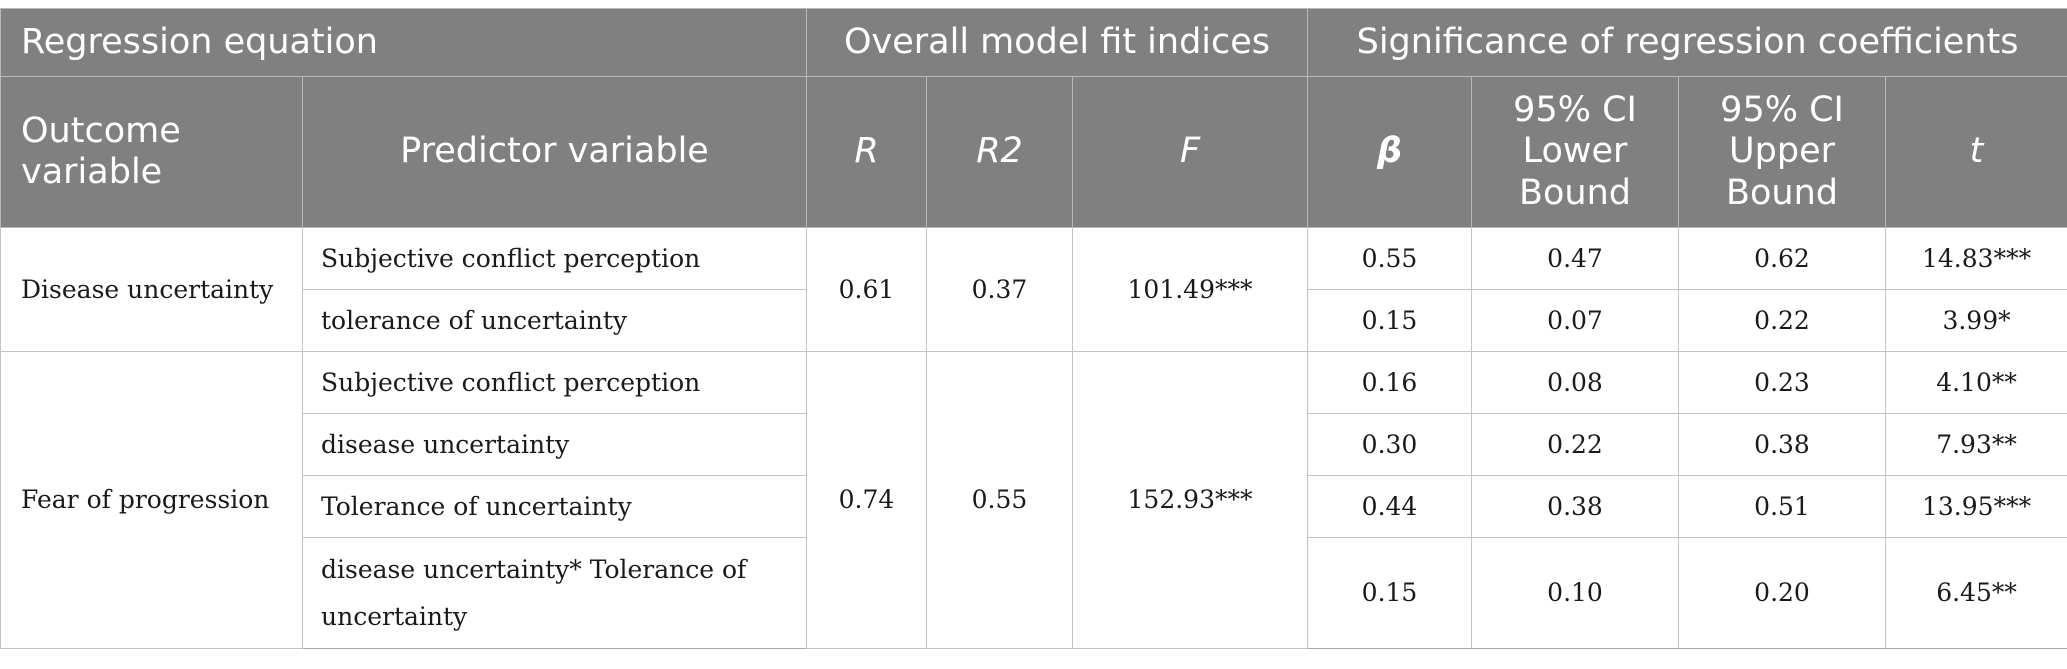  I want to click on t-cell: 13.95***, so click(1976, 506).